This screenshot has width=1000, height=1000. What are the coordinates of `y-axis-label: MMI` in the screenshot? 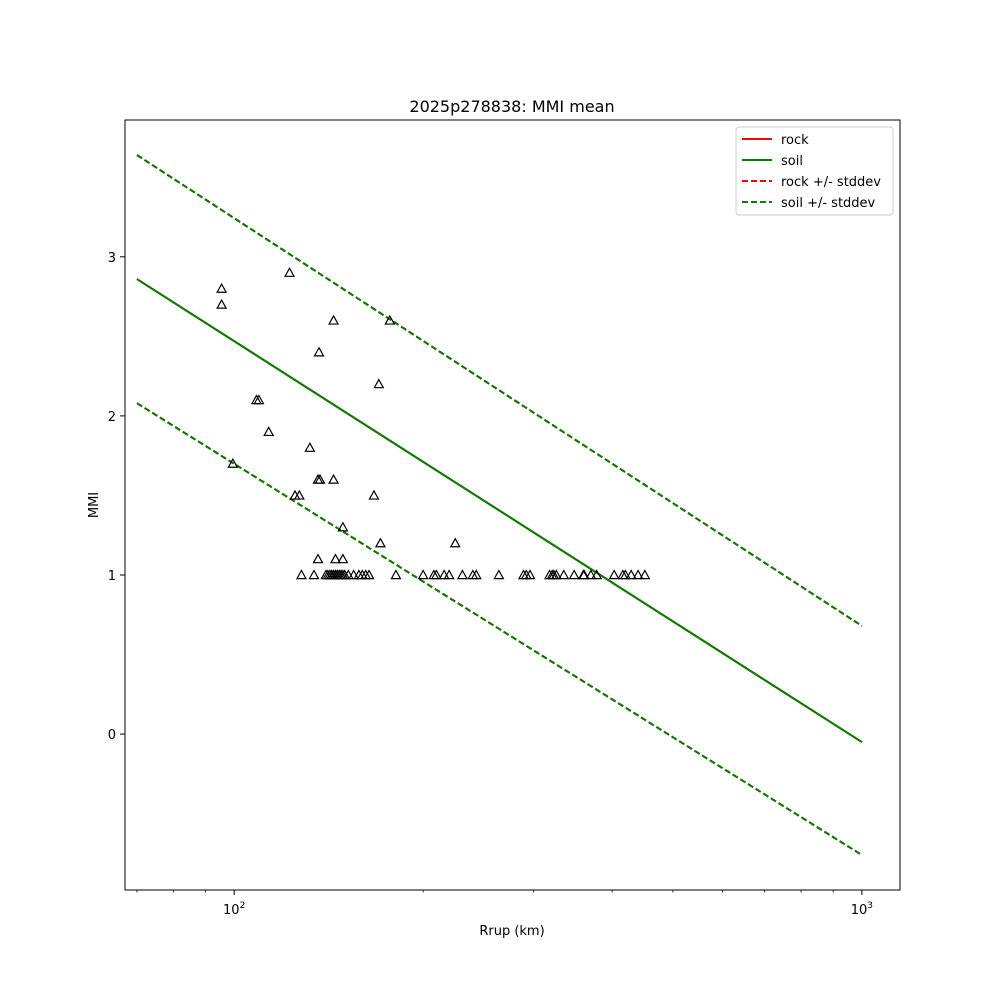 It's located at (94, 505).